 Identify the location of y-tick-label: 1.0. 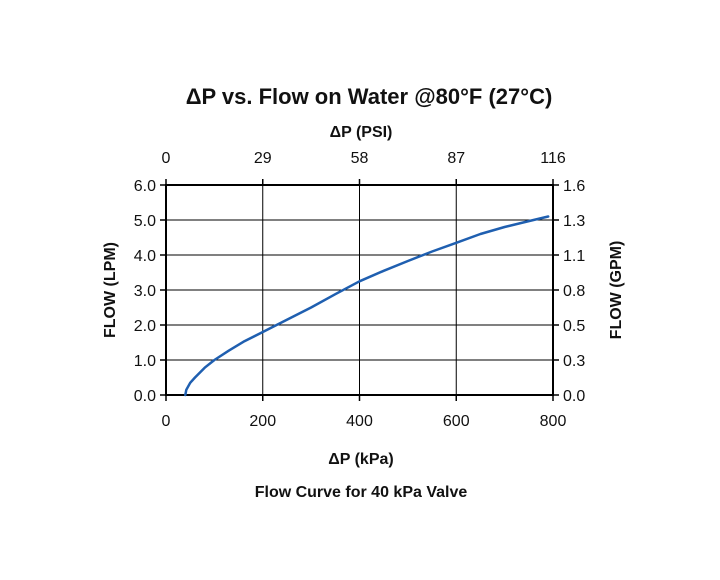
(145, 361).